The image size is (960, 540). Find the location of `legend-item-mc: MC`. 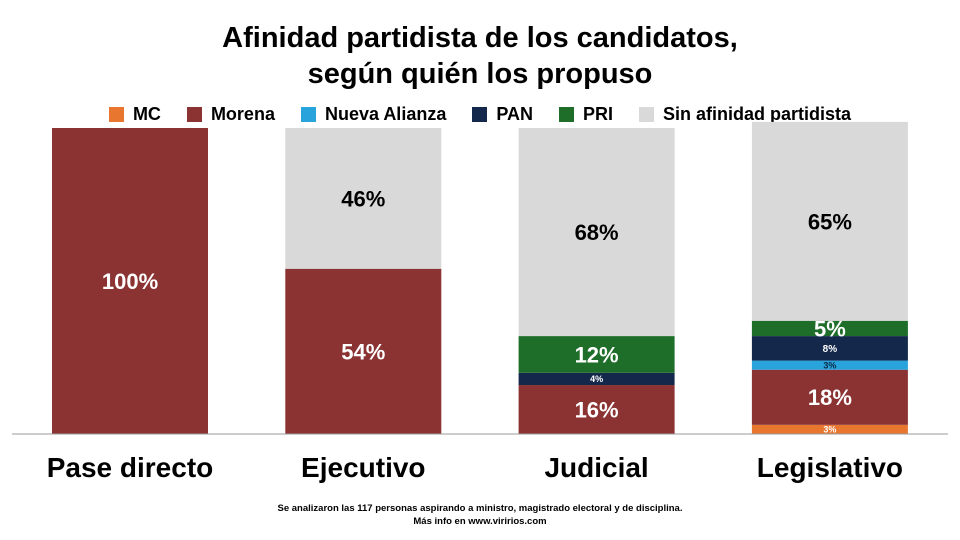

legend-item-mc: MC is located at coordinates (134, 114).